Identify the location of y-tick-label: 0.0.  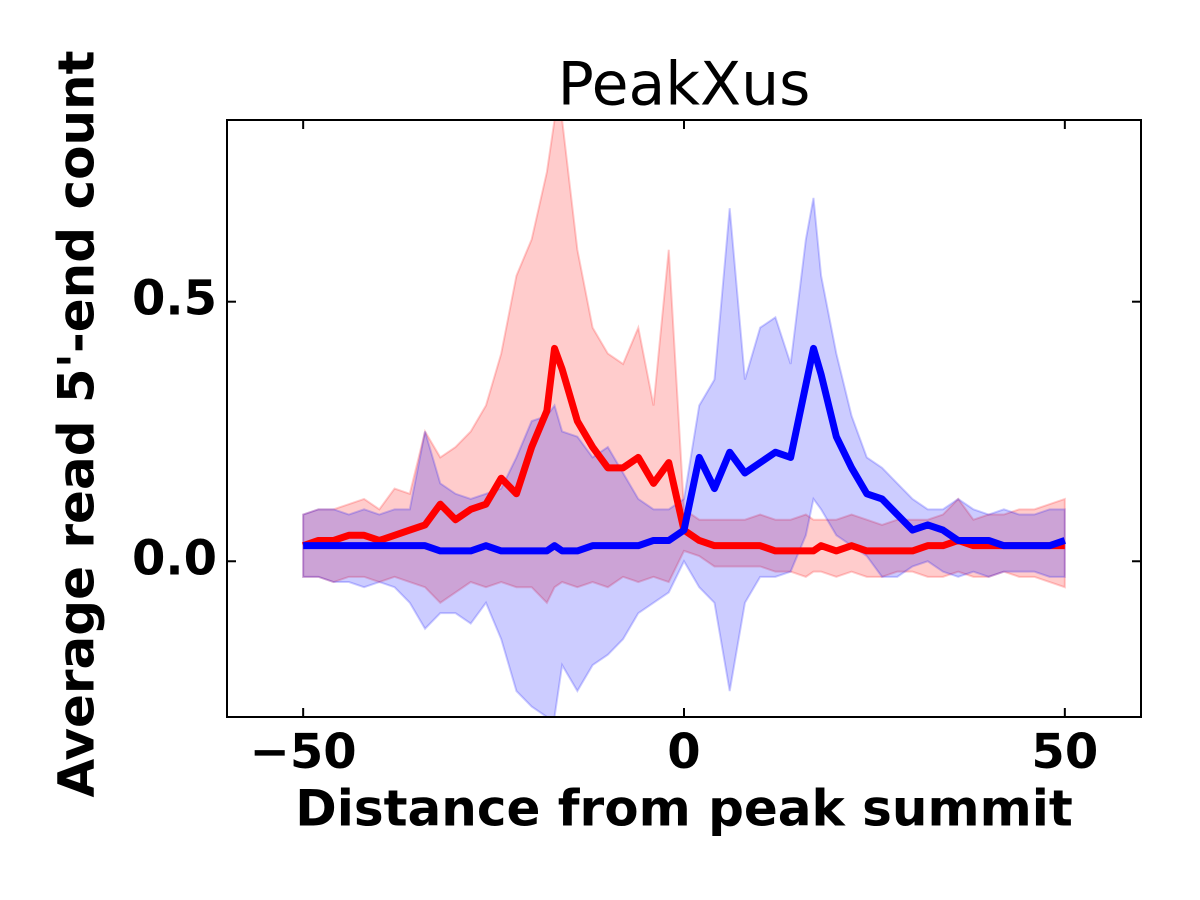
(174, 558).